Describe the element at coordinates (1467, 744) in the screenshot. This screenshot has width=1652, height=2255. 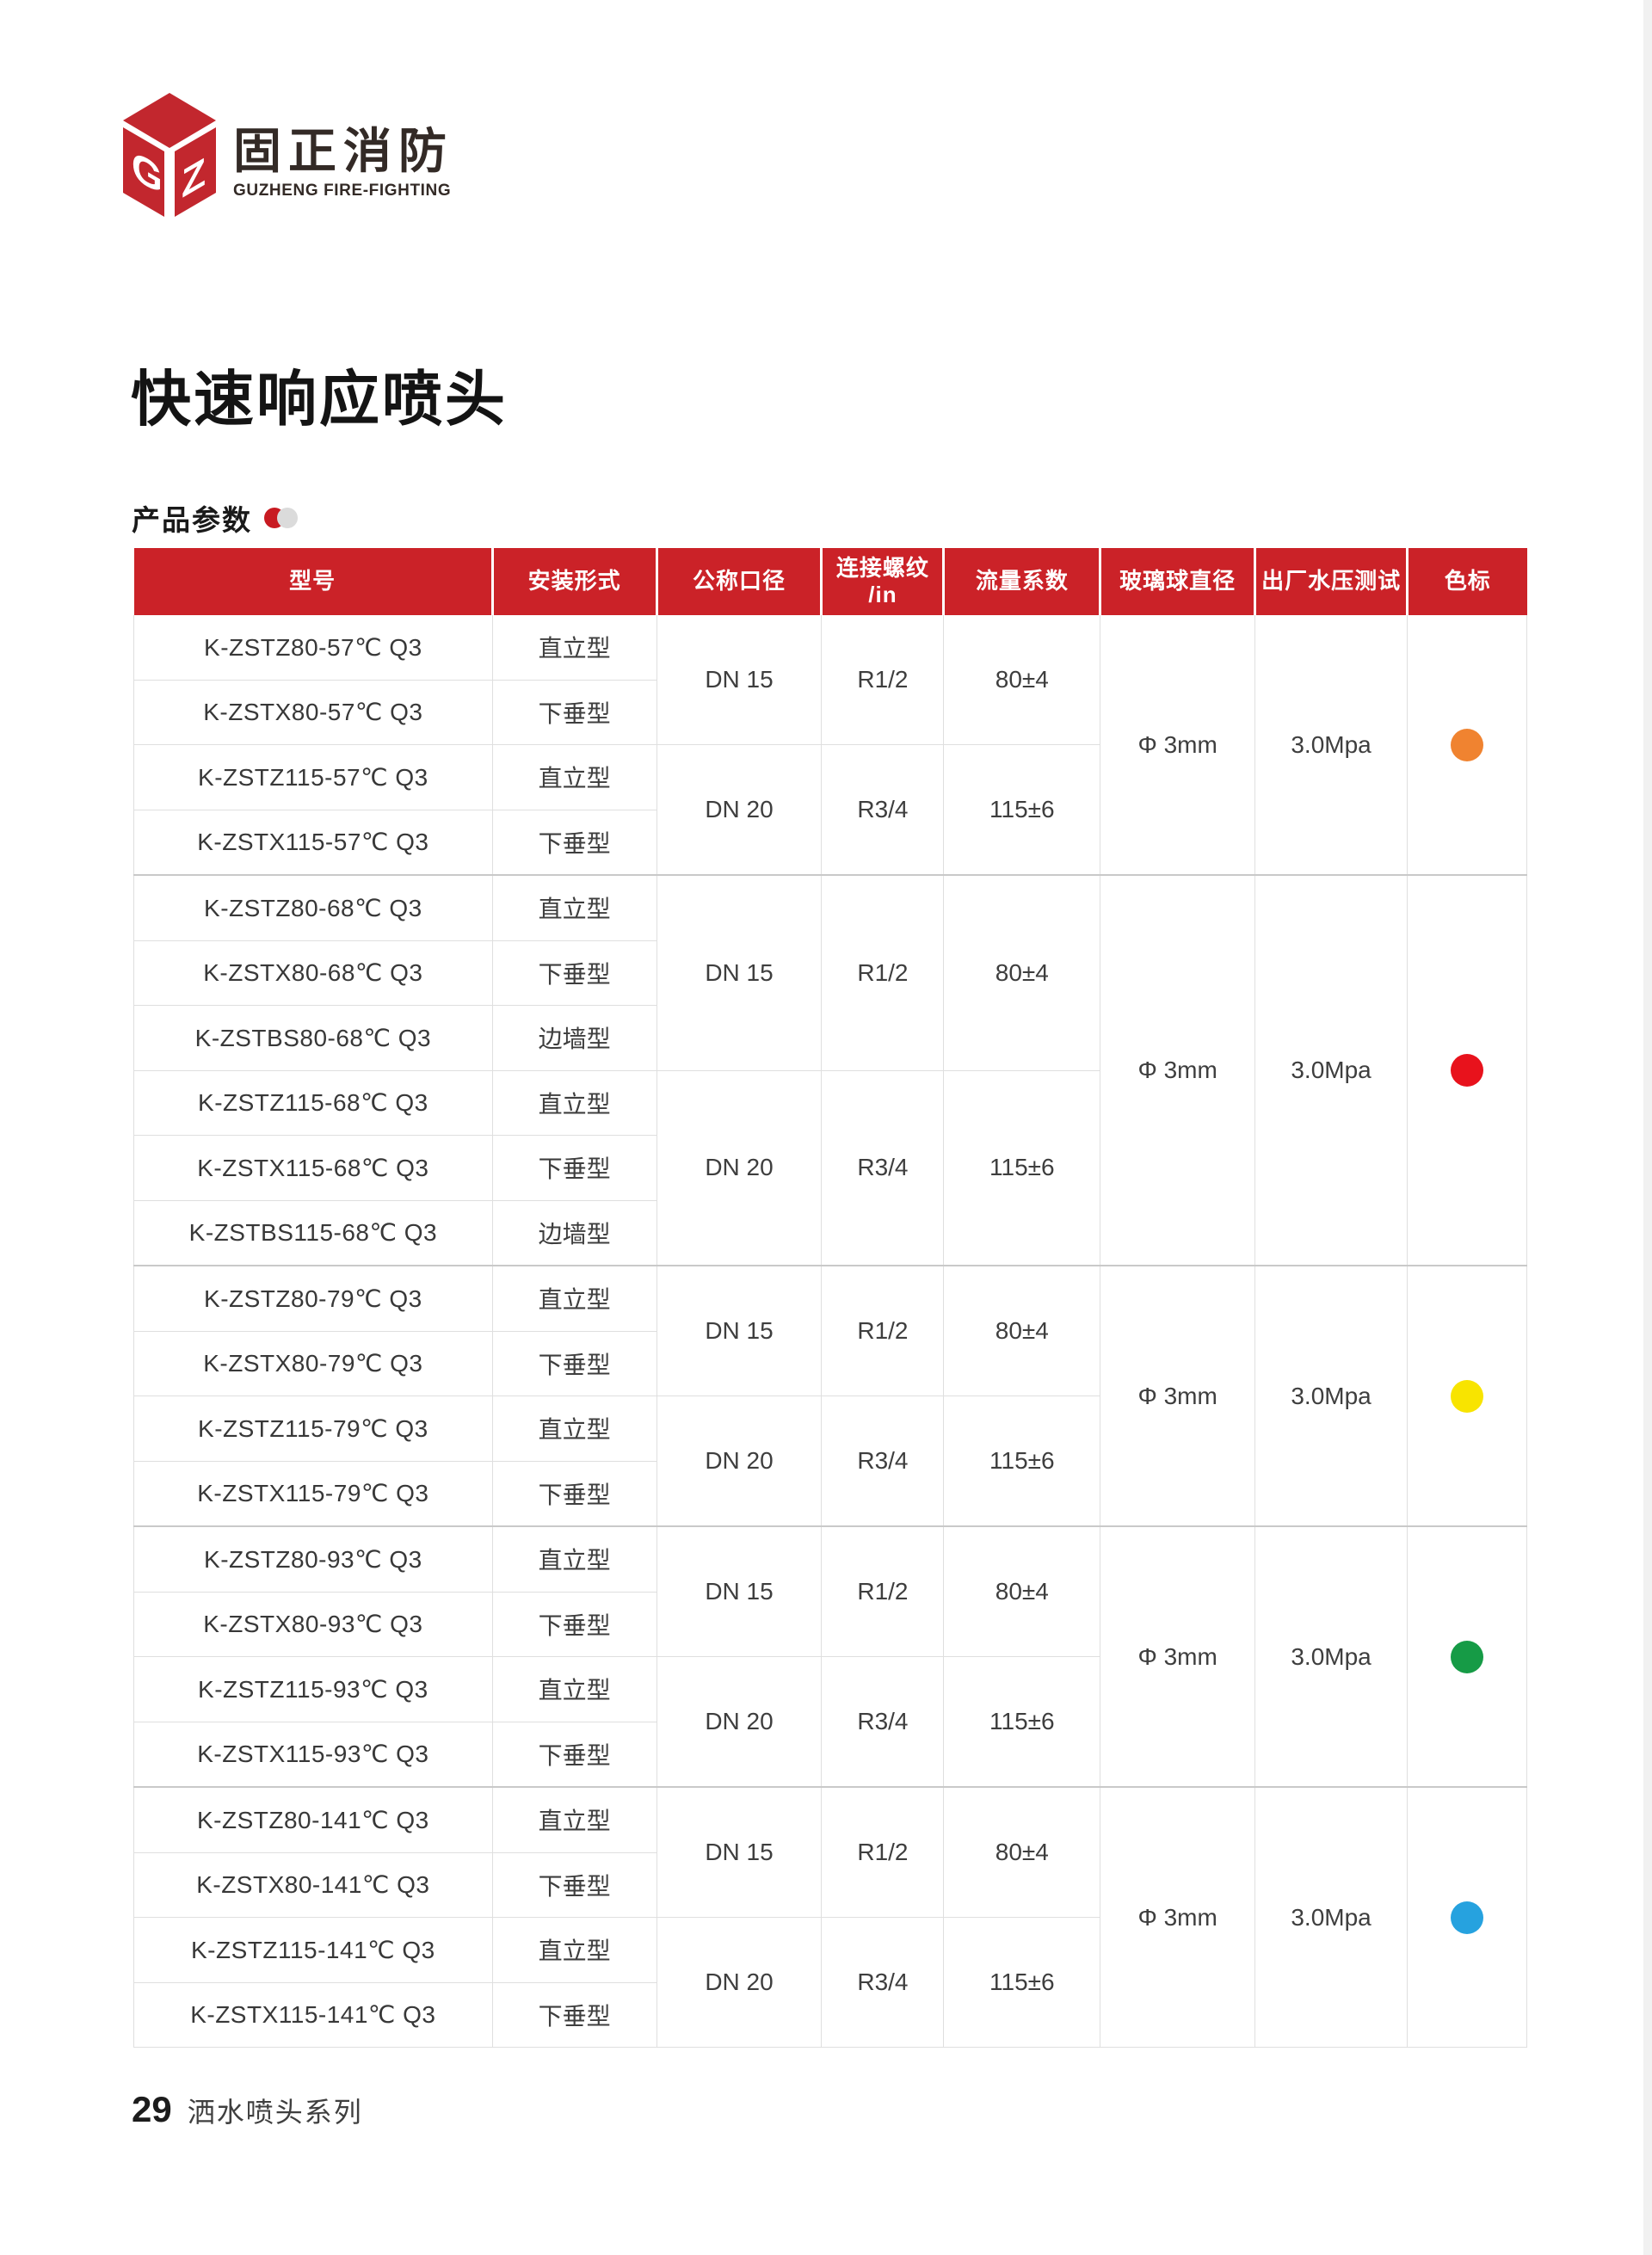
I see `orange-color-dot` at that location.